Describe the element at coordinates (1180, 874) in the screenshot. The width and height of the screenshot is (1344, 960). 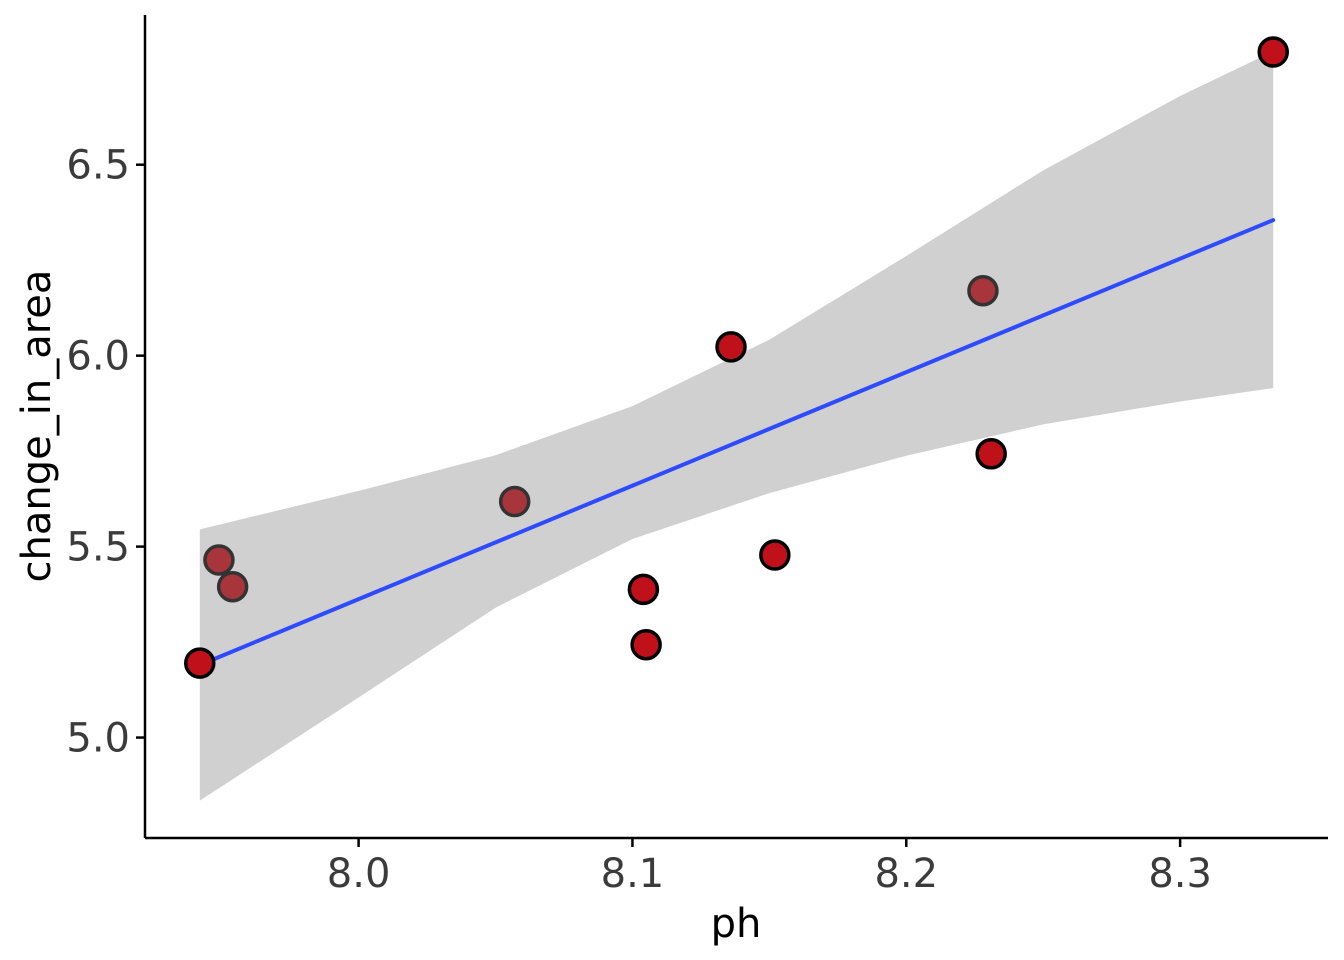
I see `x-tick-label: 8.3` at that location.